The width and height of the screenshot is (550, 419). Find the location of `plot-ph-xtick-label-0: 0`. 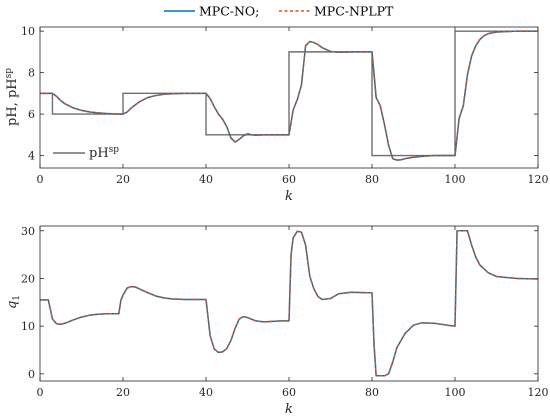

plot-ph-xtick-label-0: 0 is located at coordinates (40, 179).